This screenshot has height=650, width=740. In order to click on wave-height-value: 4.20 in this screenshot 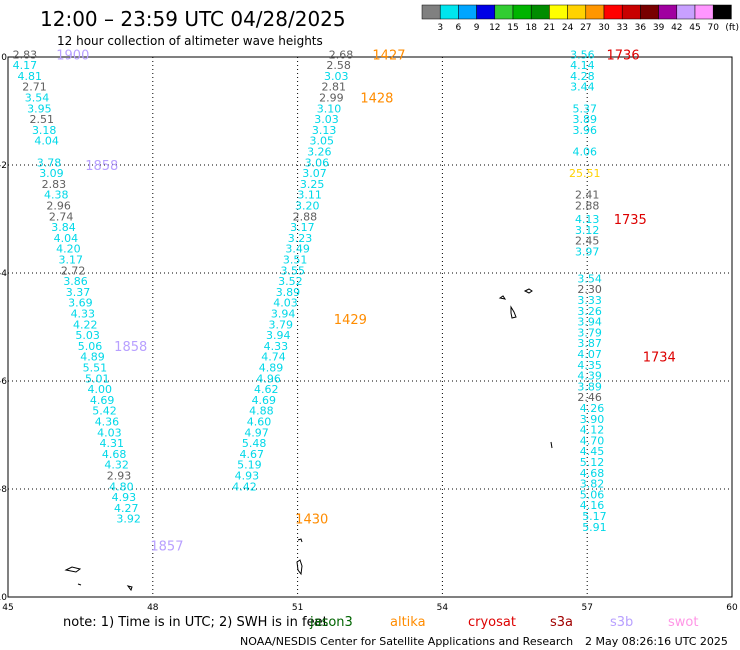, I will do `click(68, 249)`.